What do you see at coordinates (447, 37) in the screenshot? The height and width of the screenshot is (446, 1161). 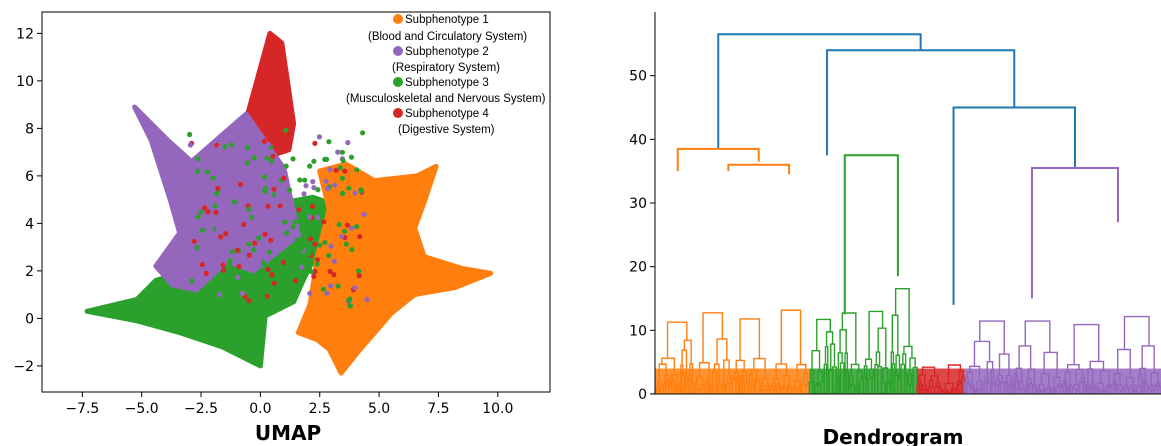 I see `legend-sublabel-1: (Blood and Circulatory System)` at bounding box center [447, 37].